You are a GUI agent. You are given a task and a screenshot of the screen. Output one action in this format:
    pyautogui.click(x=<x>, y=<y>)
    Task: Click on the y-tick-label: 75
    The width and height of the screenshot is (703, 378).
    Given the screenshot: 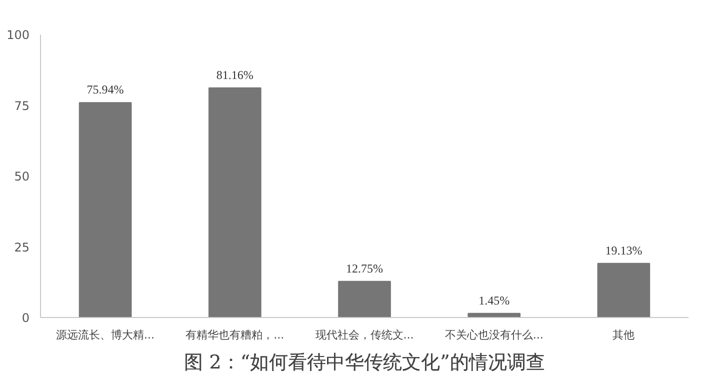 What is the action you would take?
    pyautogui.click(x=22, y=105)
    